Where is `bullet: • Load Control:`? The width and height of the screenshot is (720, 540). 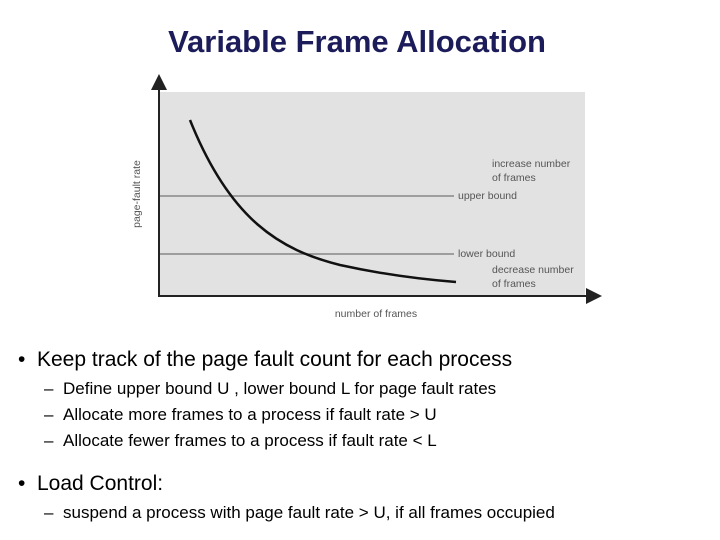
bullet: • Load Control: is located at coordinates (91, 483).